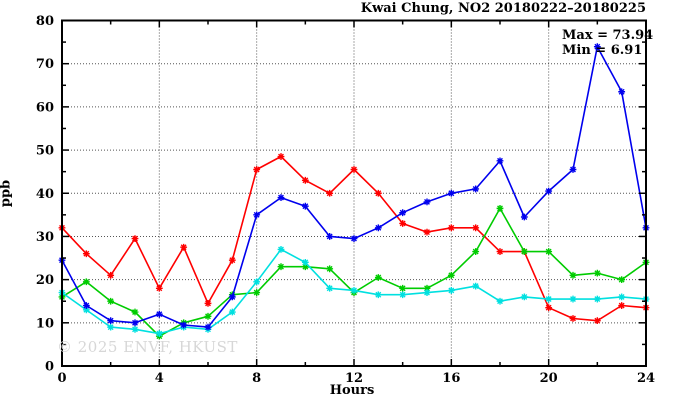 The image size is (674, 409). I want to click on x-tick-label: 12, so click(354, 378).